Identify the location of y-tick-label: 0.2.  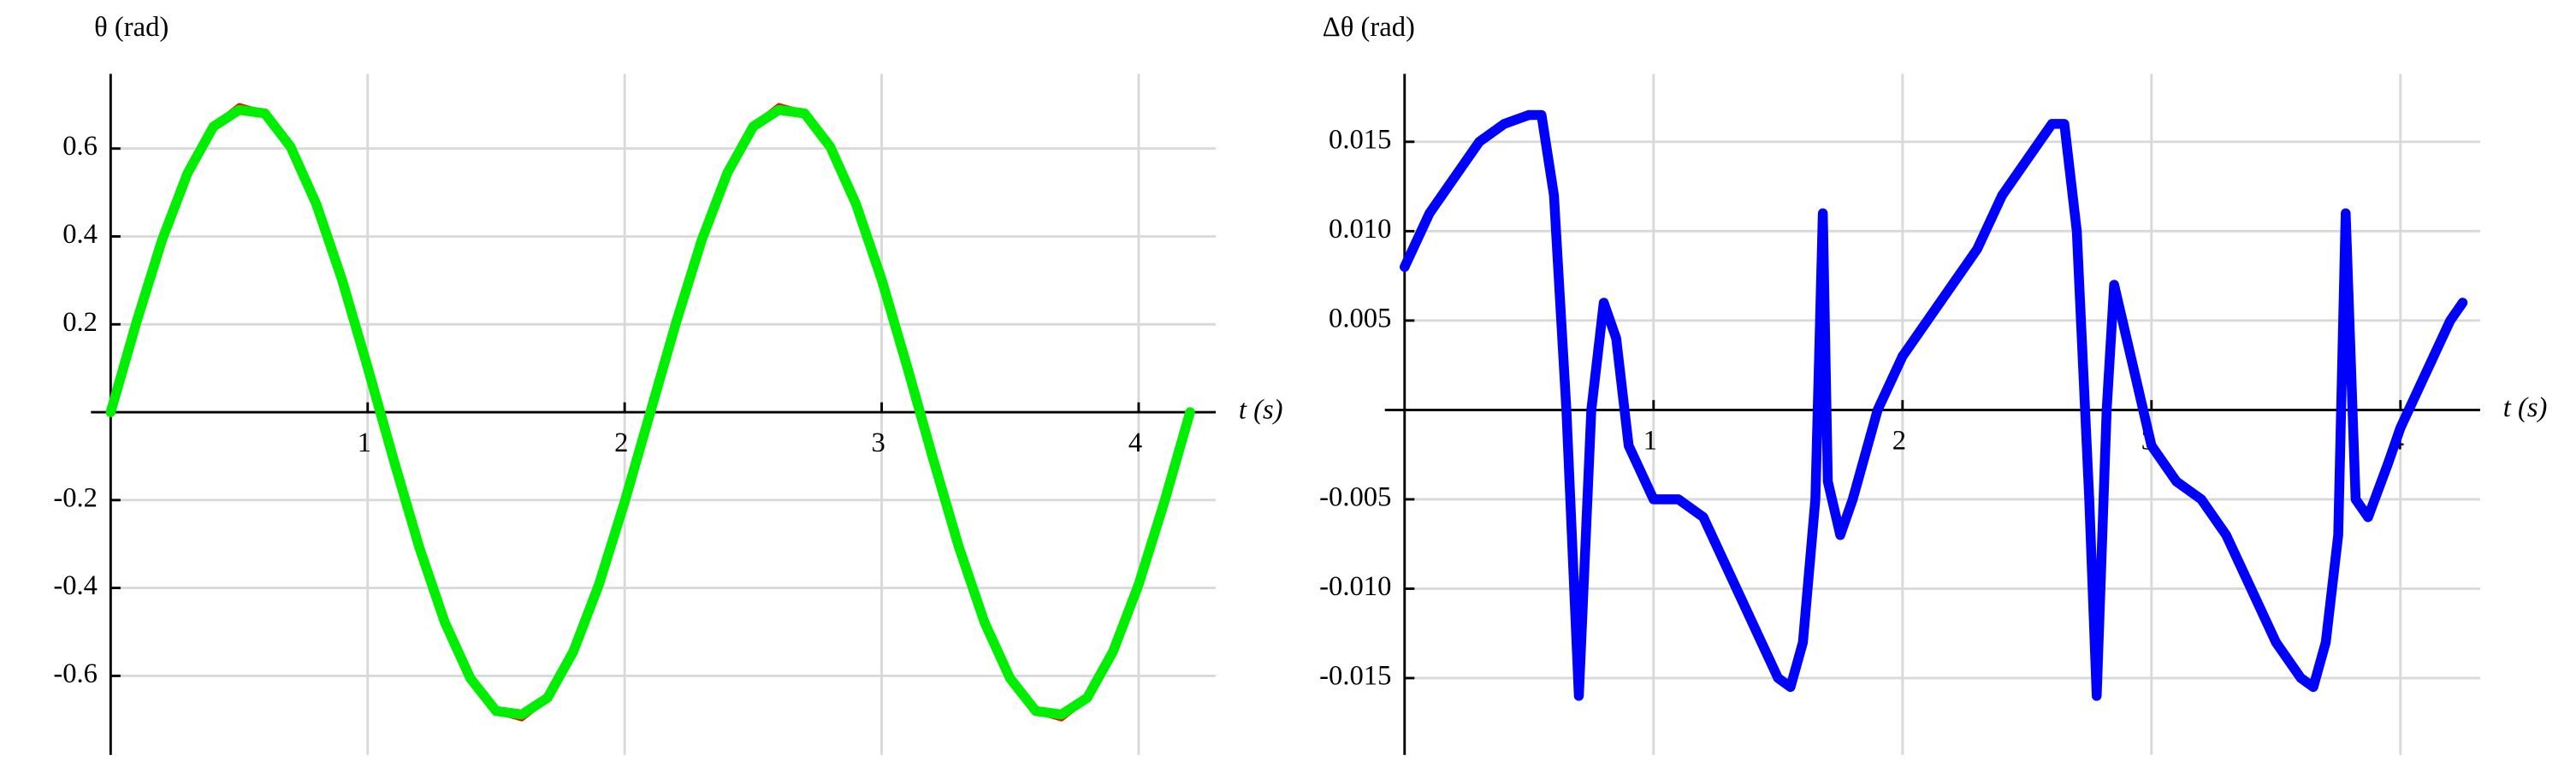
(80, 323).